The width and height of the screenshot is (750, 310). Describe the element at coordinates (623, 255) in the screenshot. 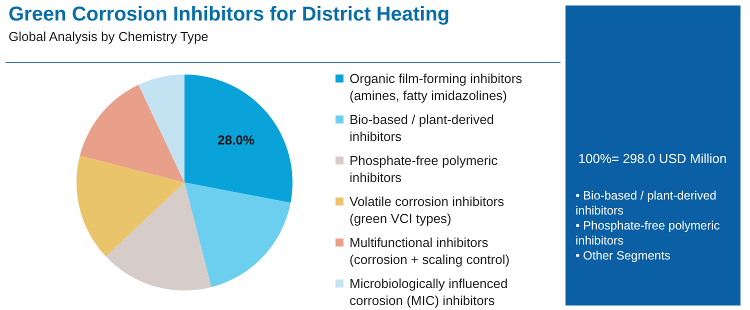

I see `text: • Other Segments` at that location.